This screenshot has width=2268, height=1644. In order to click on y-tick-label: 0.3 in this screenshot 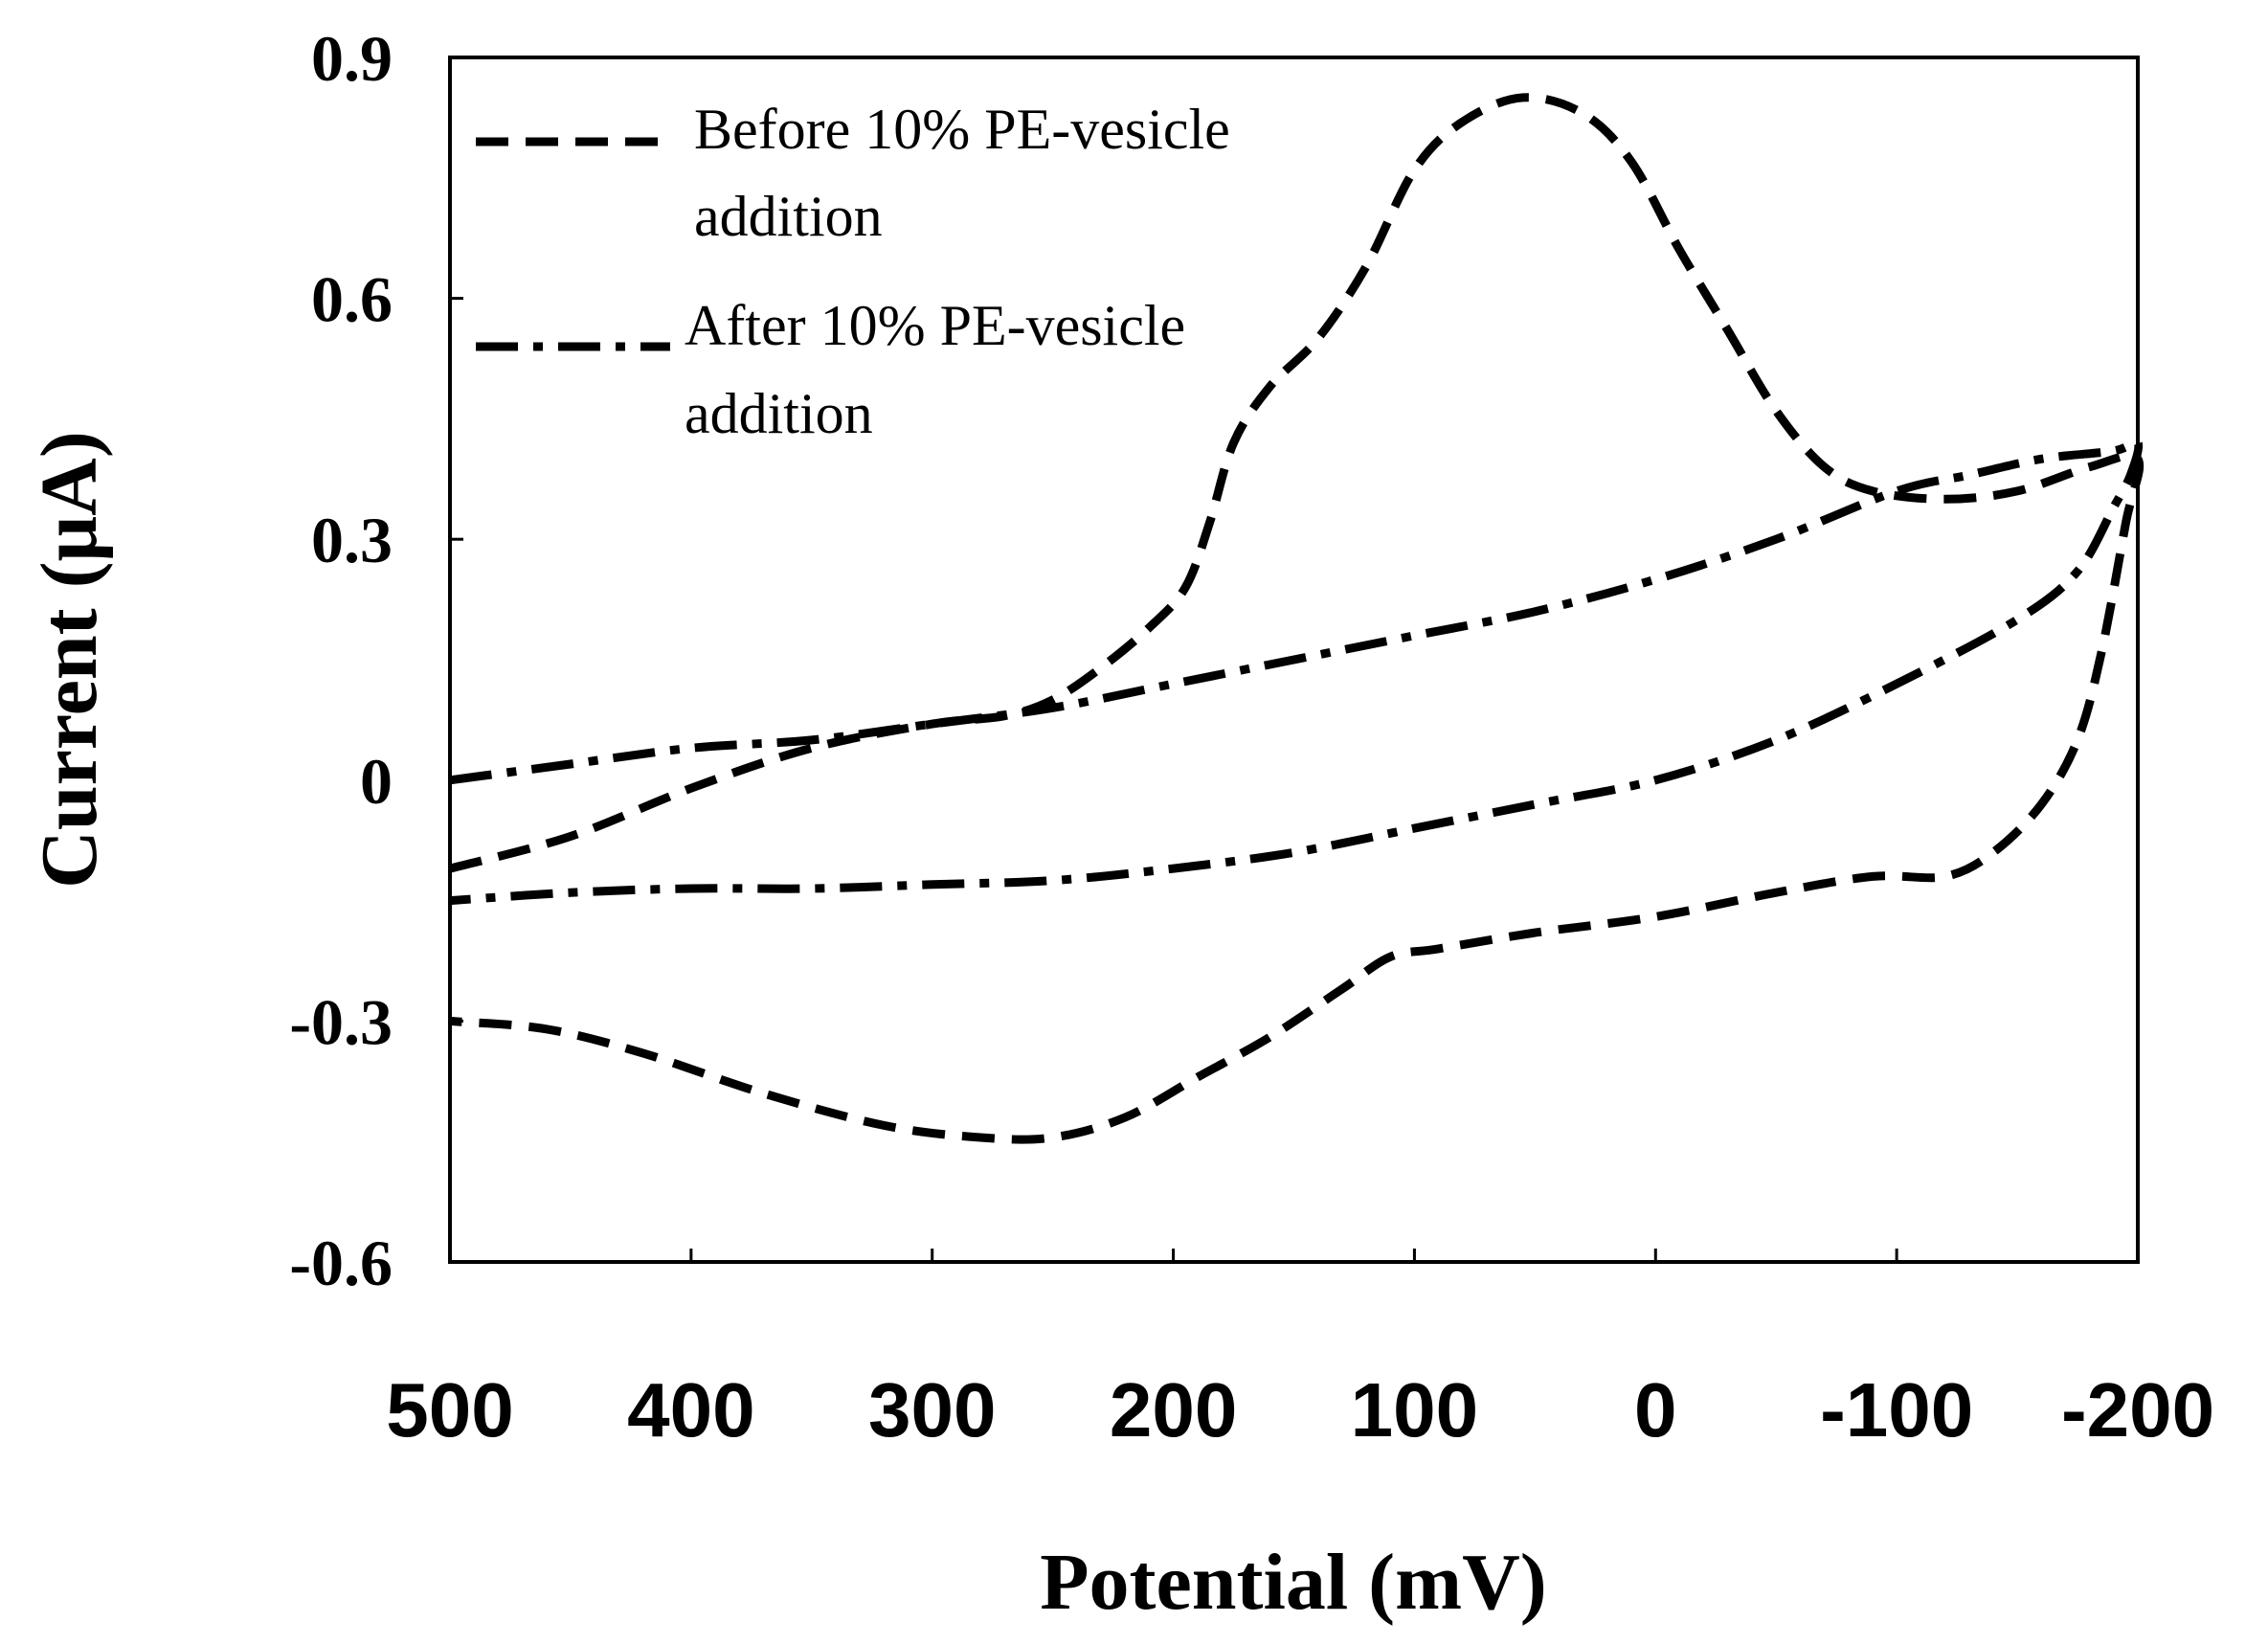, I will do `click(352, 540)`.